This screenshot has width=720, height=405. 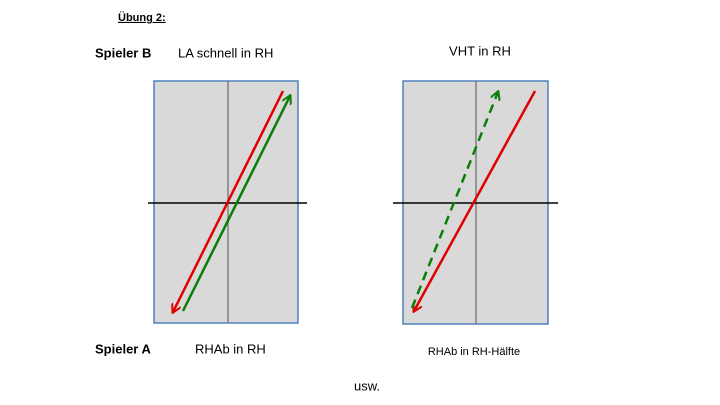 What do you see at coordinates (230, 348) in the screenshot?
I see `left-bottom-label: RHAb in RH` at bounding box center [230, 348].